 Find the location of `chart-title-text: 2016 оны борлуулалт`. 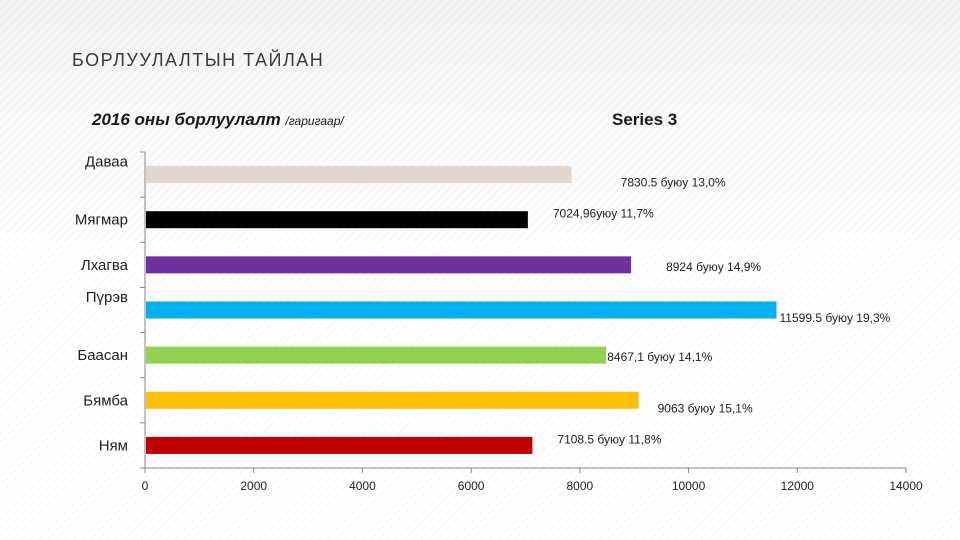

chart-title-text: 2016 оны борлуулалт is located at coordinates (186, 119).